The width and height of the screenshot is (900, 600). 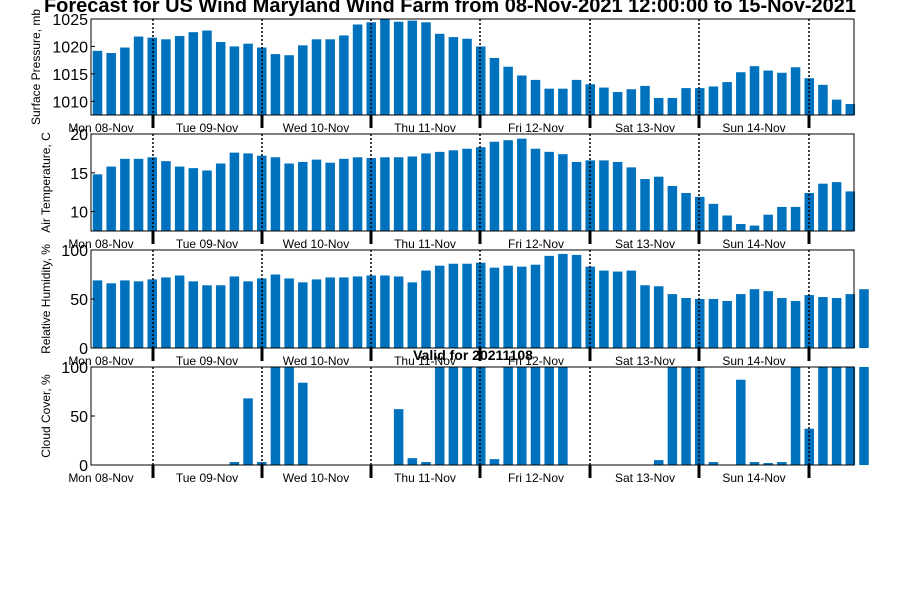 I want to click on y-tick-label: 1015, so click(x=70, y=75).